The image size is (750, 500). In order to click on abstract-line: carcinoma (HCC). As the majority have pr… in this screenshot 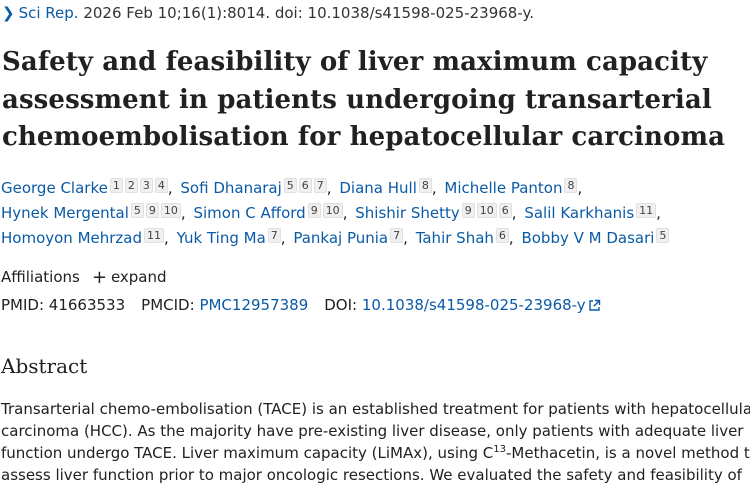, I will do `click(372, 431)`.